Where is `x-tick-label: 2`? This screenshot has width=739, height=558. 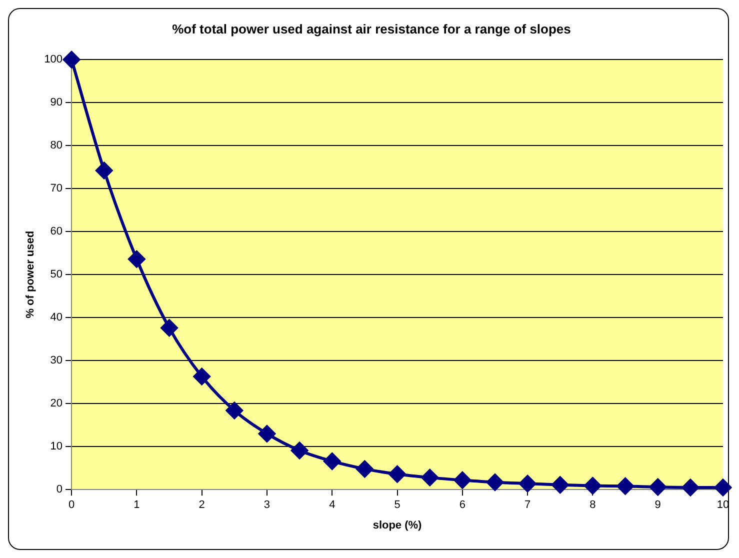 x-tick-label: 2 is located at coordinates (201, 505).